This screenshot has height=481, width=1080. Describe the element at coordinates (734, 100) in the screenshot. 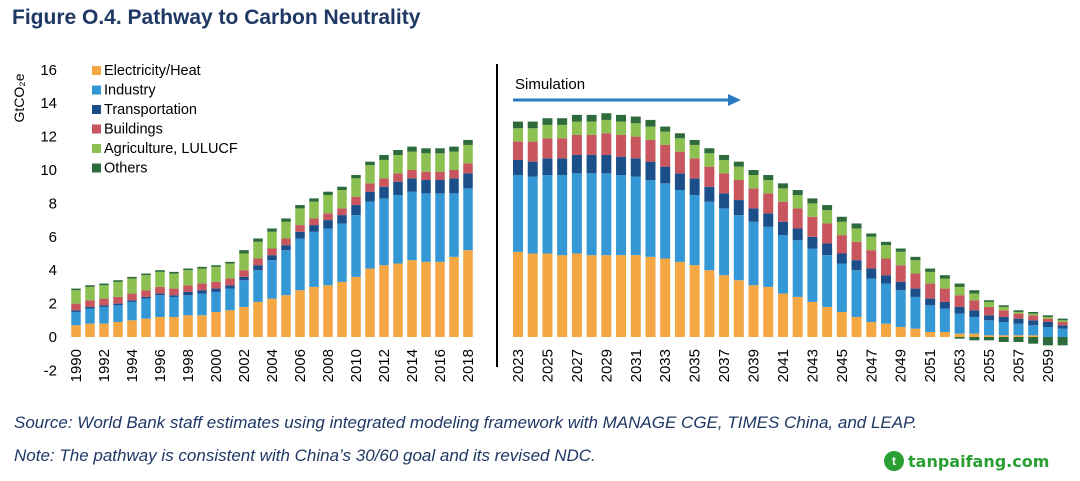

I see `simulation-arrowhead` at that location.